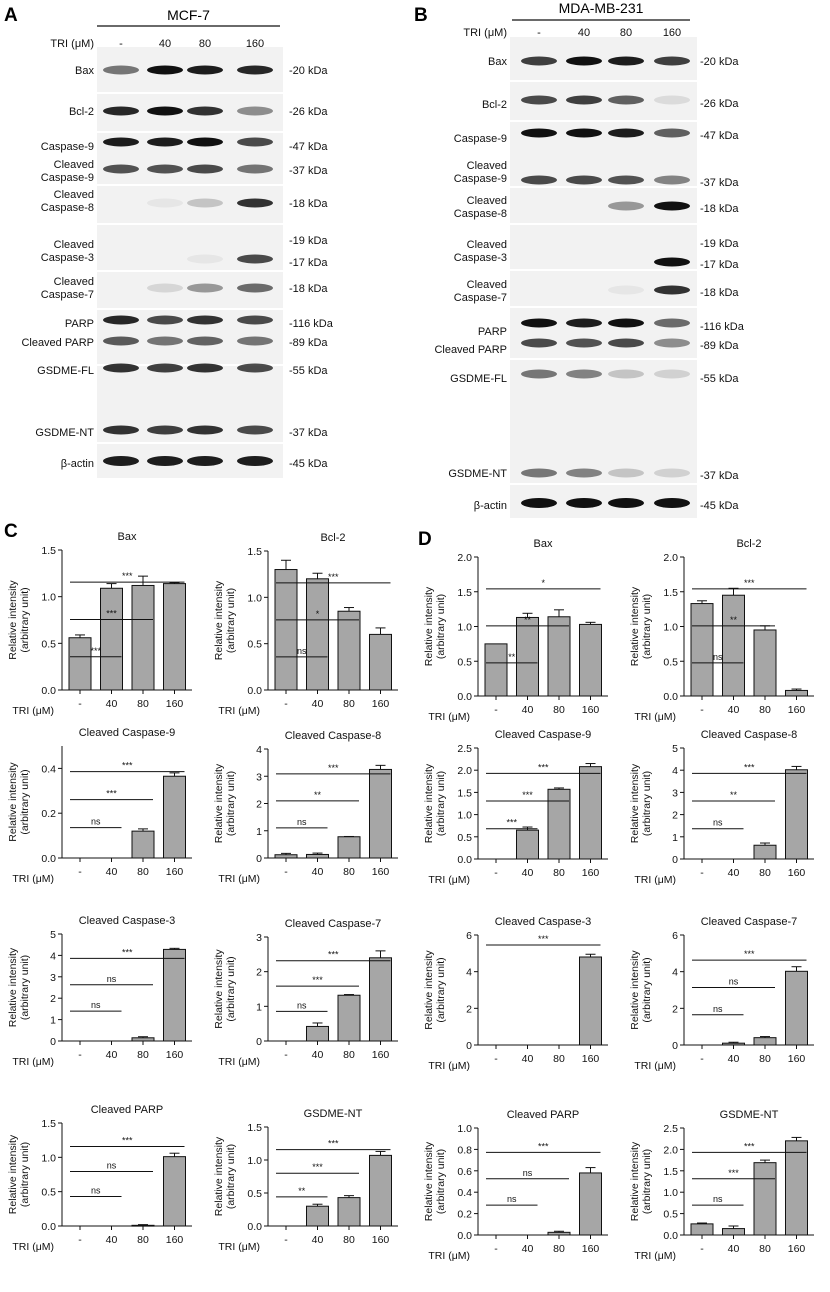 Image resolution: width=830 pixels, height=1292 pixels. Describe the element at coordinates (53, 999) in the screenshot. I see `y-tick-label: 2` at that location.